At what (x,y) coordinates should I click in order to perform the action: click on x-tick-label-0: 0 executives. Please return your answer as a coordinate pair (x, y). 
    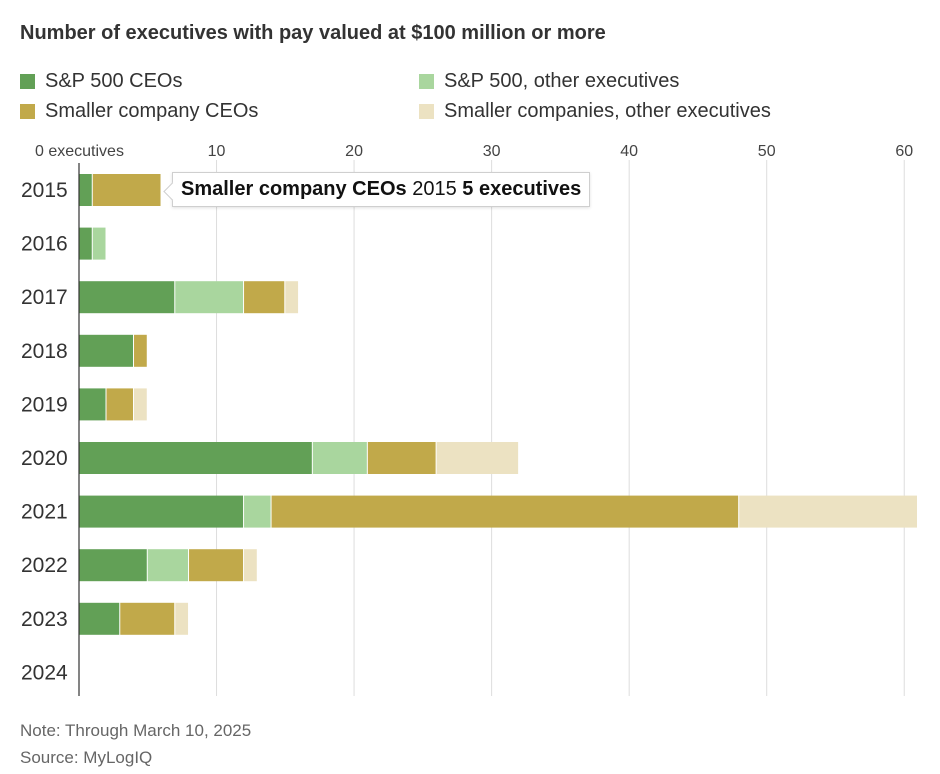
    Looking at the image, I should click on (79, 151).